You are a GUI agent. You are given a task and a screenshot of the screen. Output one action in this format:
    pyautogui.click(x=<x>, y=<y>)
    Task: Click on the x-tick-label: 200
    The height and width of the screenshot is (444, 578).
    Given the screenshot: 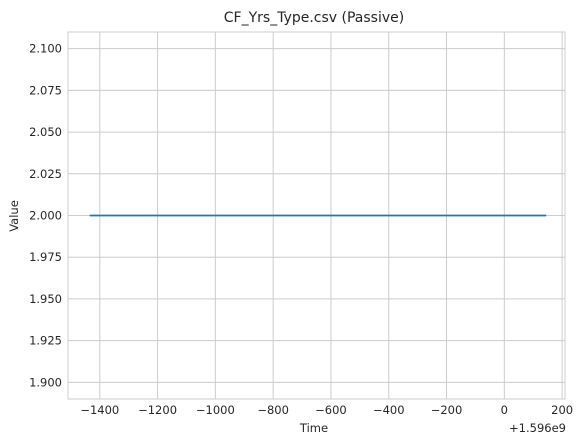 What is the action you would take?
    pyautogui.click(x=562, y=410)
    